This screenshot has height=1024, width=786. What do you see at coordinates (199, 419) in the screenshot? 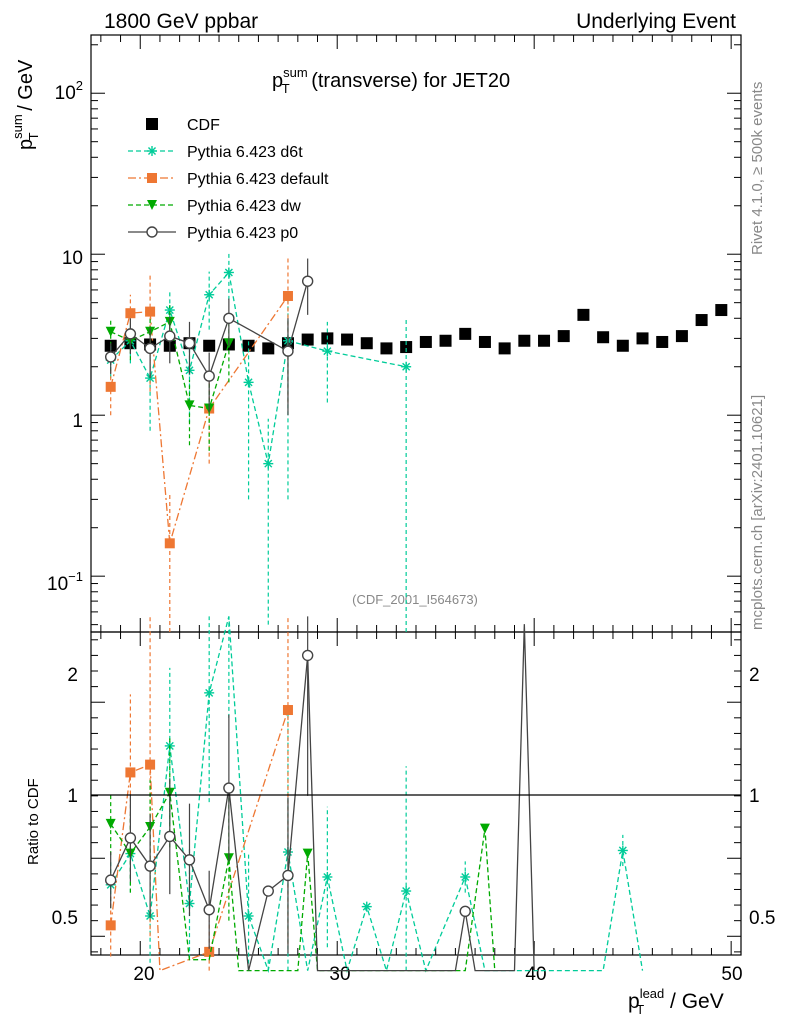
I see `series-2-line` at bounding box center [199, 419].